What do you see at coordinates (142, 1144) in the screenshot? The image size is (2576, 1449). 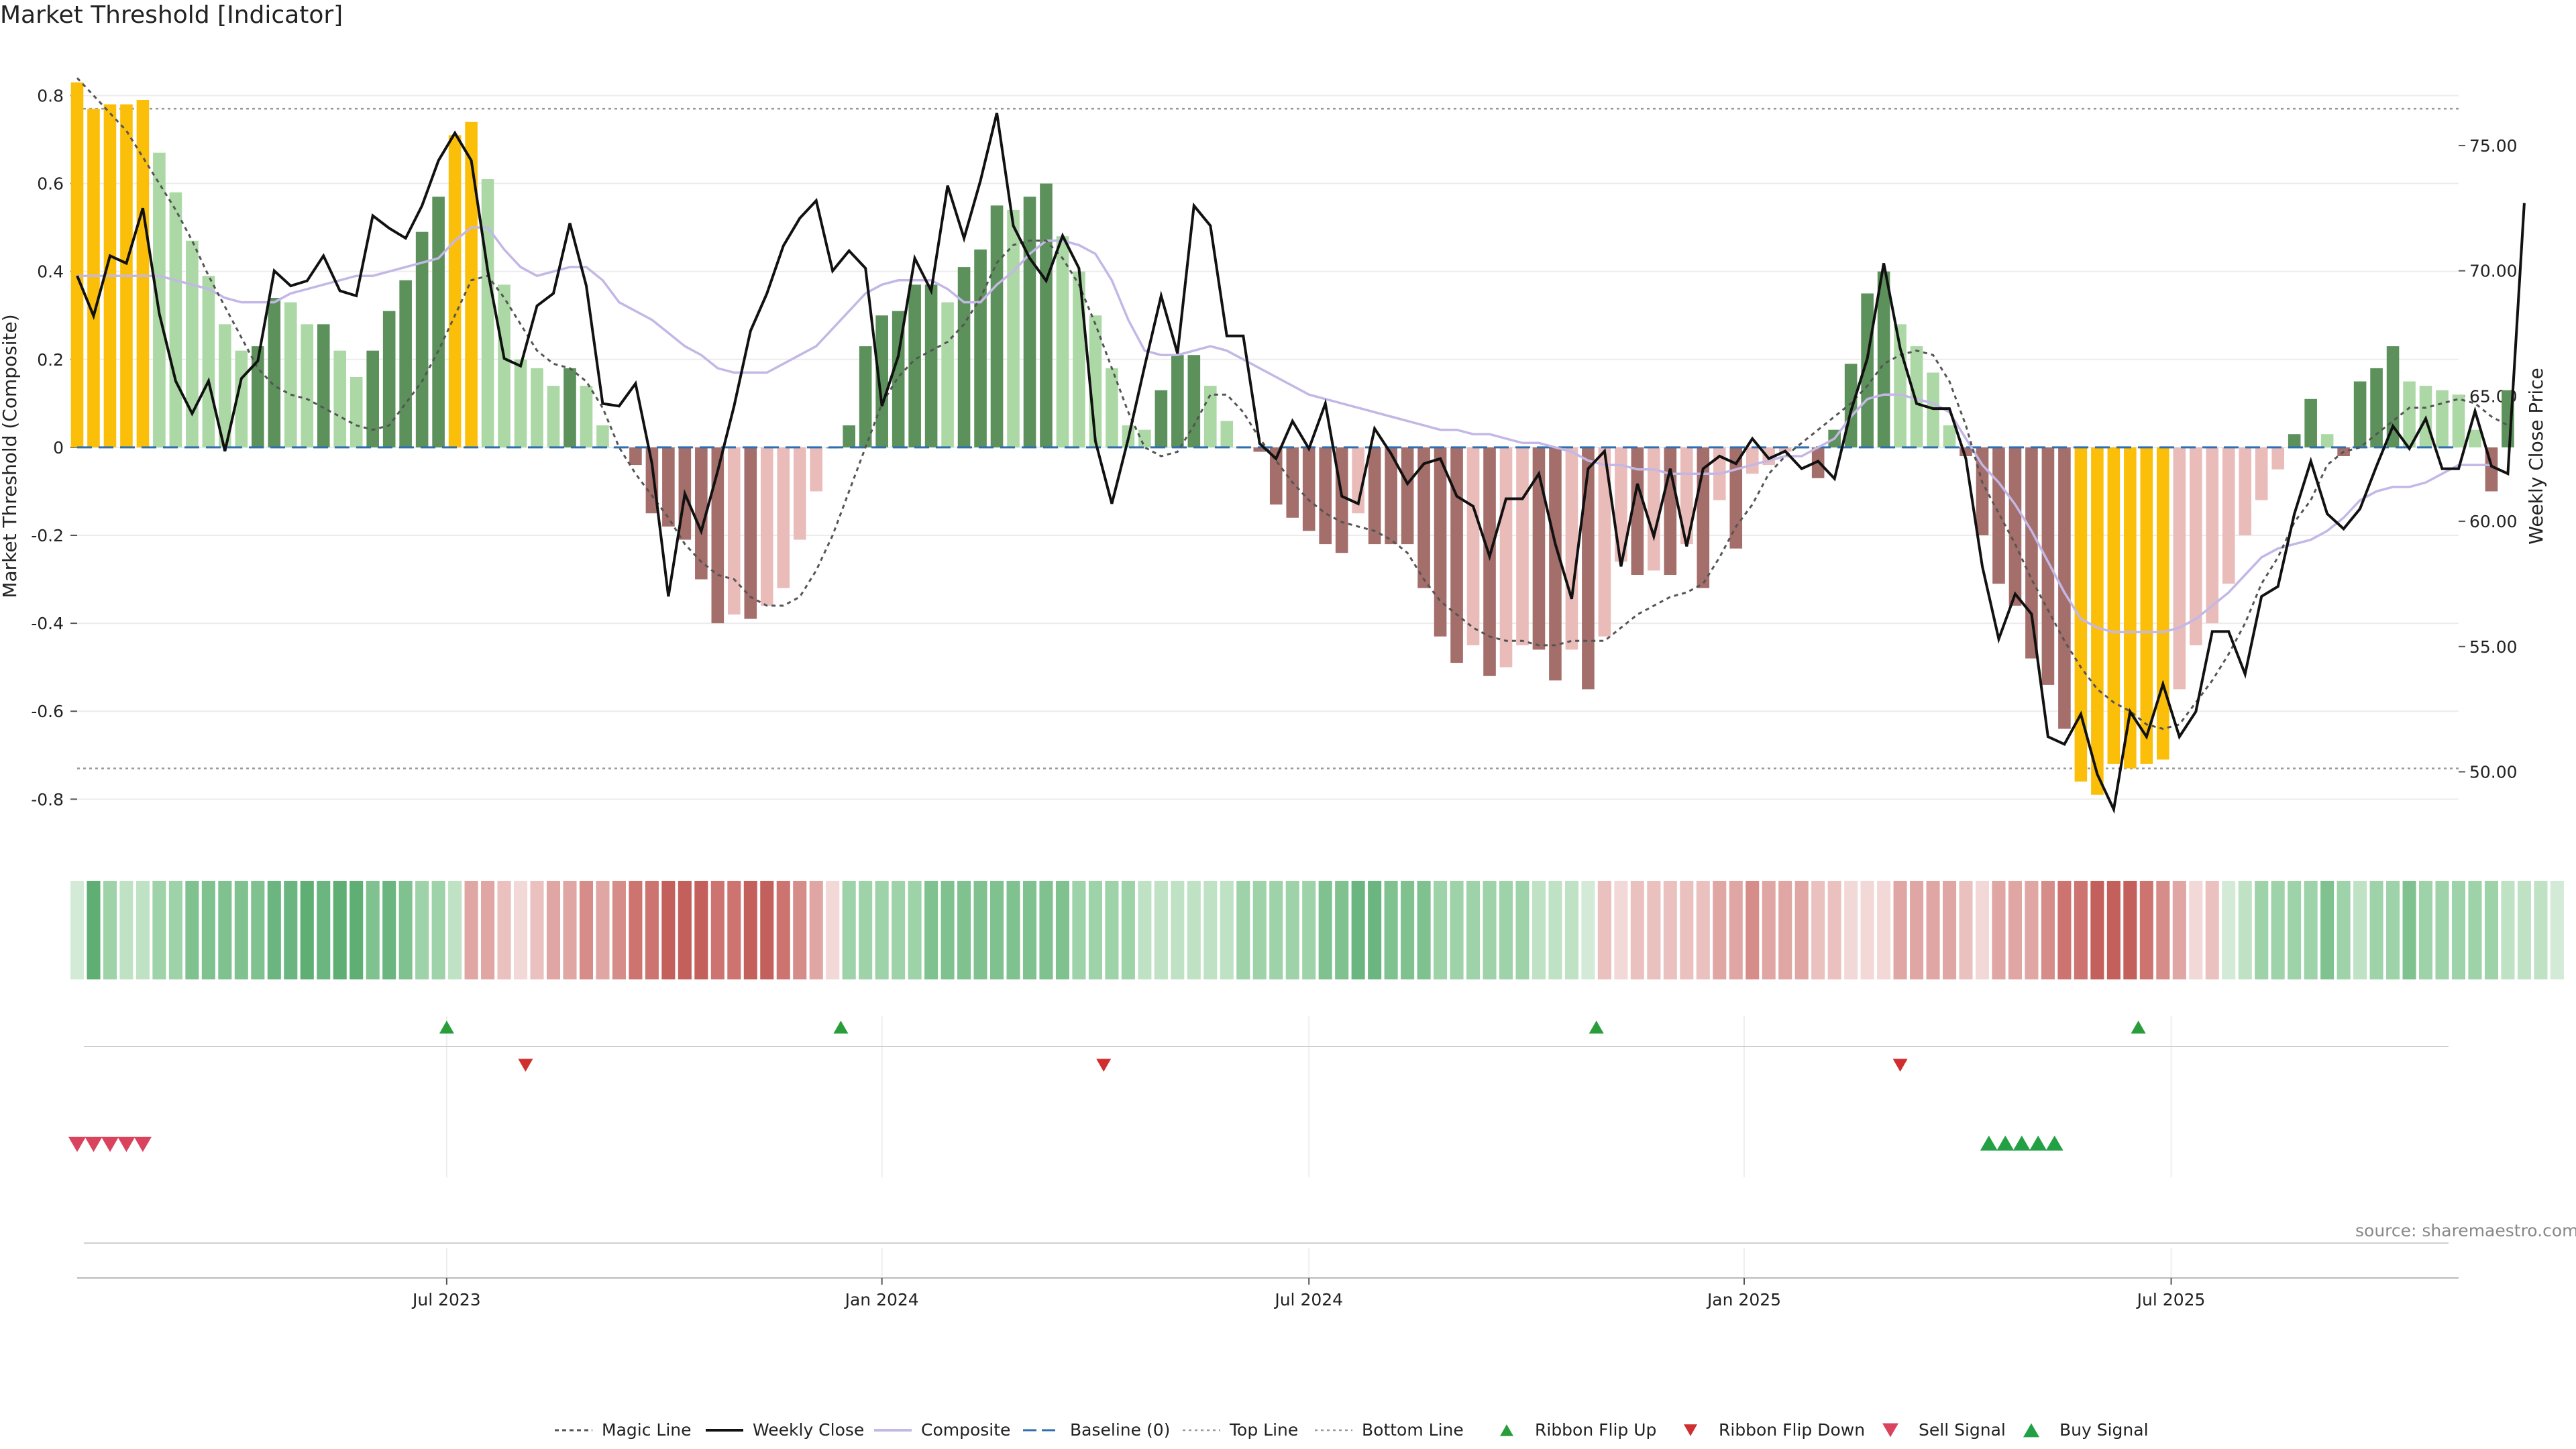 I see `sell-signal-marker` at bounding box center [142, 1144].